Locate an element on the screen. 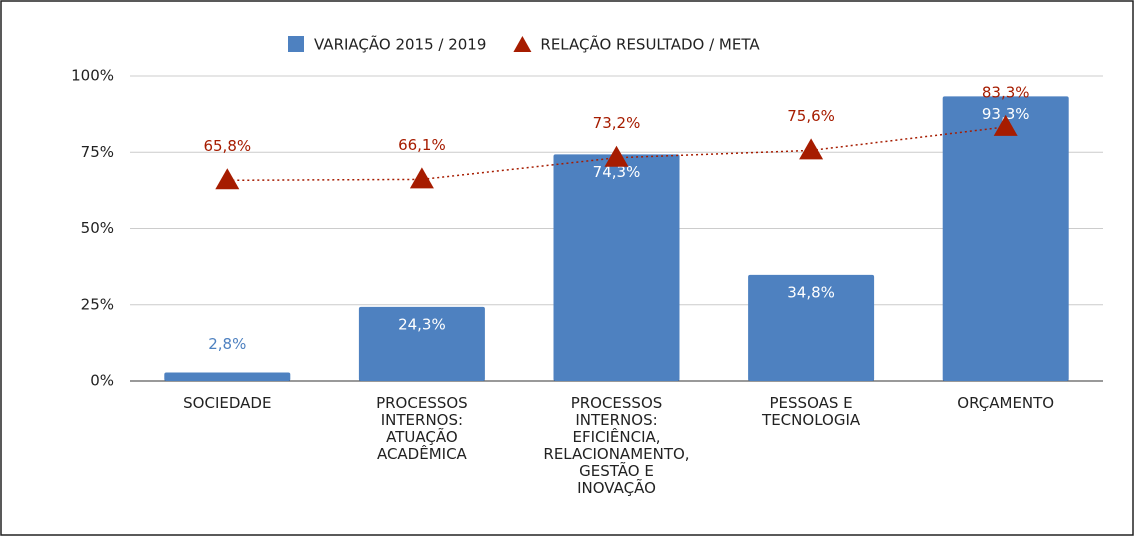  bar-value-label: 34,8% is located at coordinates (811, 292).